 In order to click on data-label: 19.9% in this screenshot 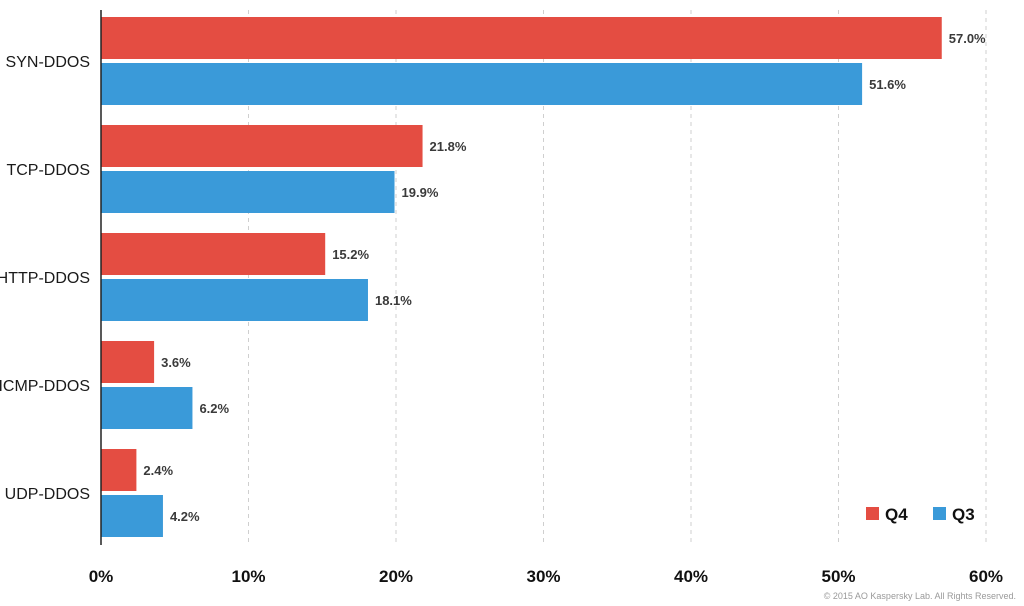, I will do `click(420, 192)`.